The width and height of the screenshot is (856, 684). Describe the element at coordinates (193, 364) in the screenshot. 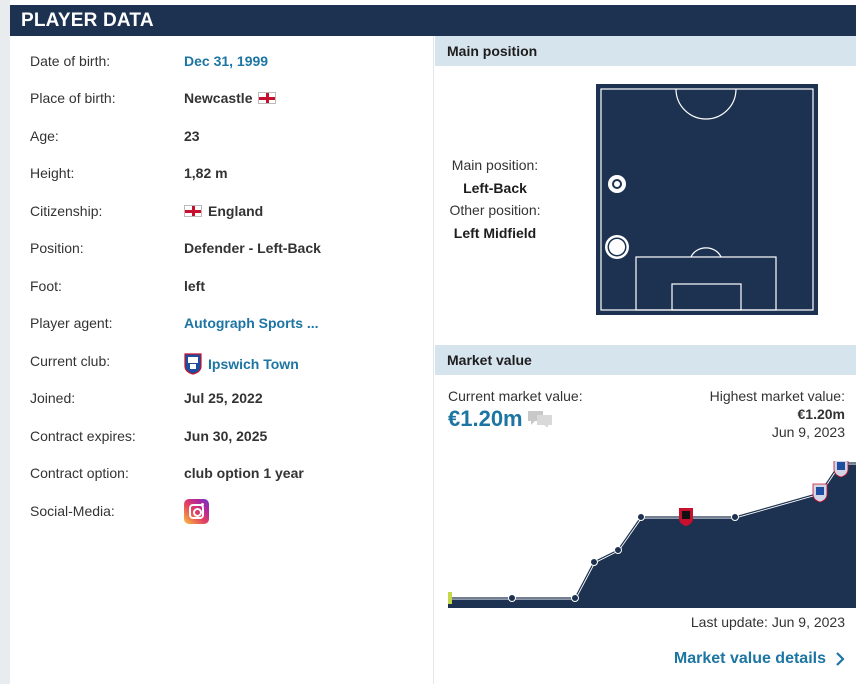

I see `ipswich-town-crest-icon` at that location.